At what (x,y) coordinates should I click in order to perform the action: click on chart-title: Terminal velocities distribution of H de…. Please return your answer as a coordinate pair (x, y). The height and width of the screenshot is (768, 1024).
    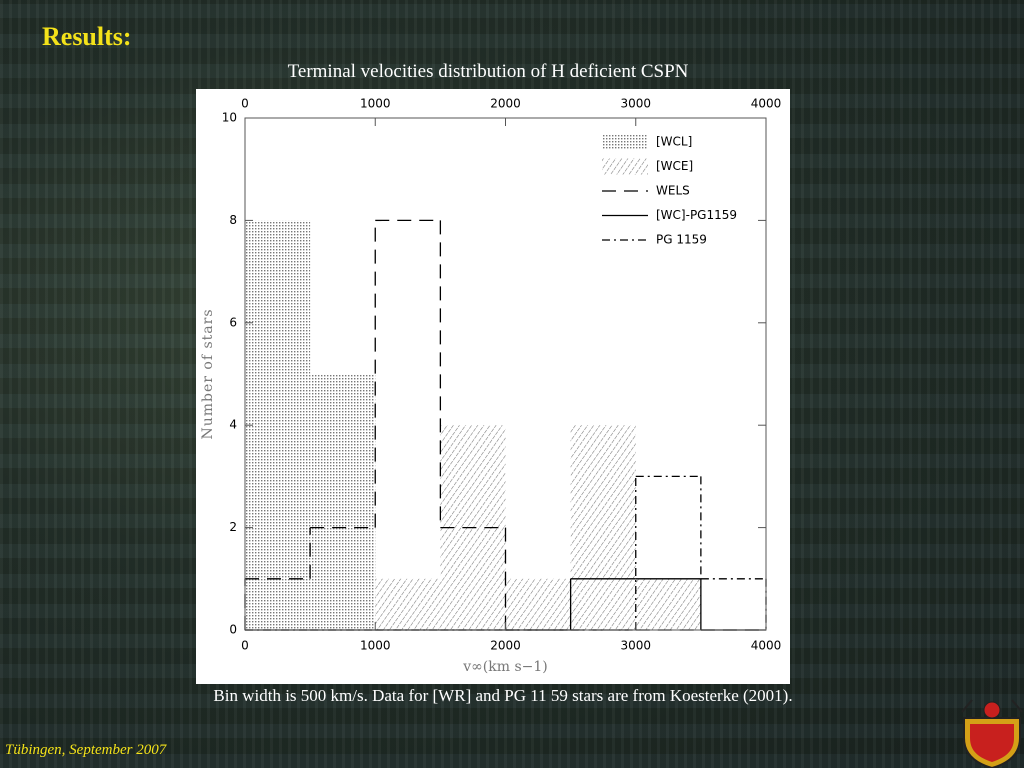
    Looking at the image, I should click on (488, 71).